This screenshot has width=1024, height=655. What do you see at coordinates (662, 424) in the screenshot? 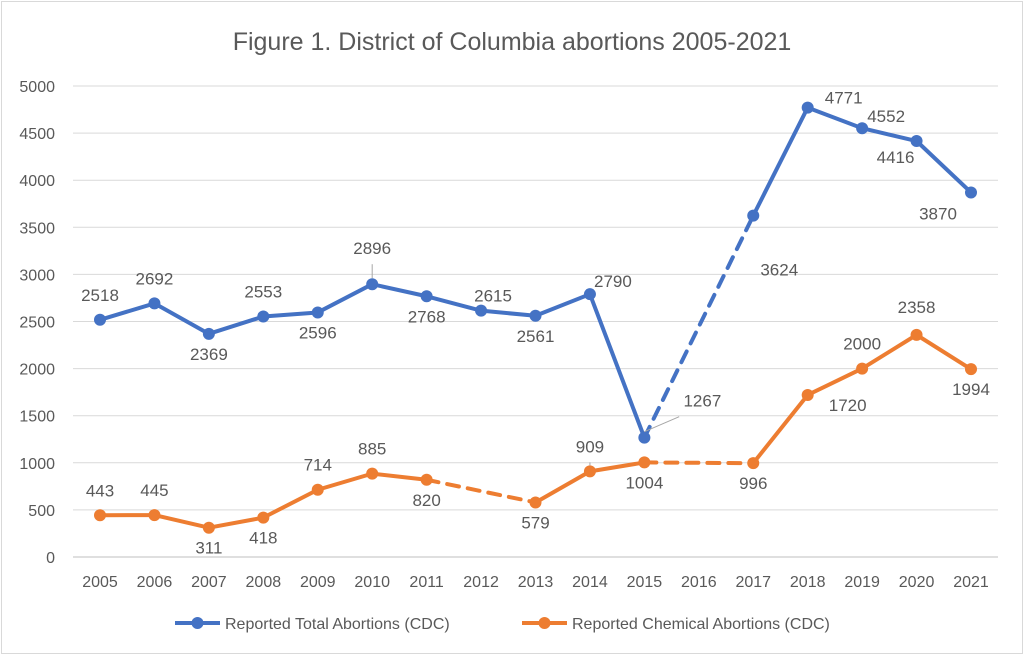
I see `label-leader-line` at bounding box center [662, 424].